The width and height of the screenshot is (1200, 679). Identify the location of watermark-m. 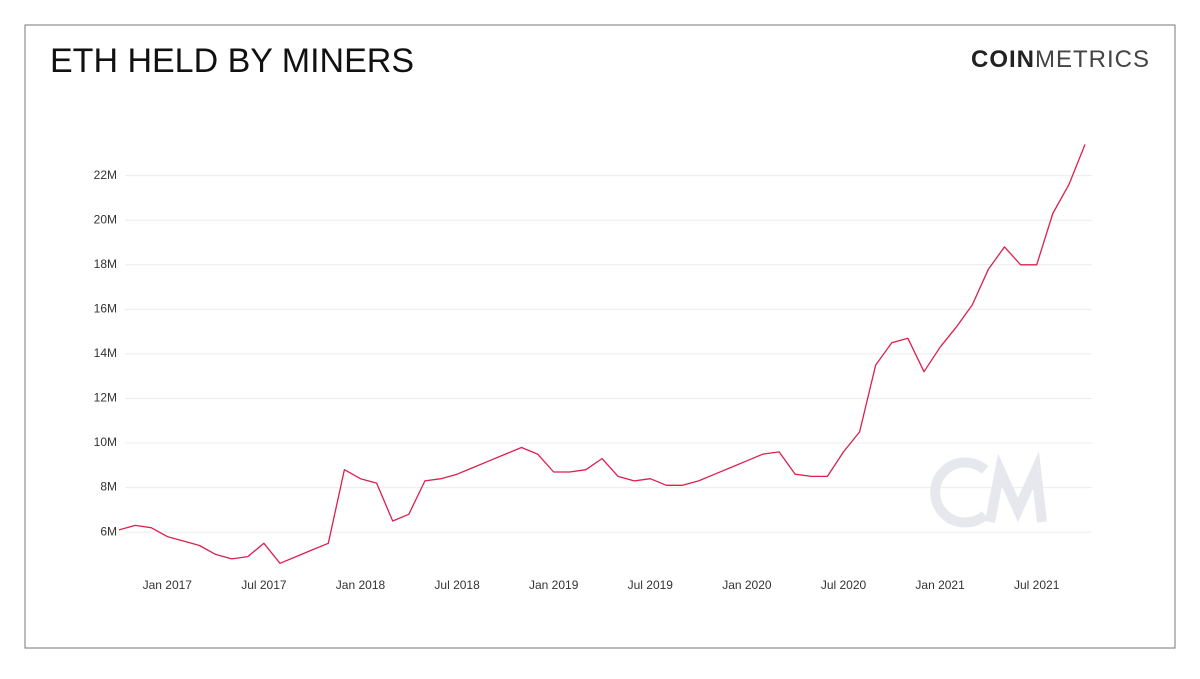
(1016, 487).